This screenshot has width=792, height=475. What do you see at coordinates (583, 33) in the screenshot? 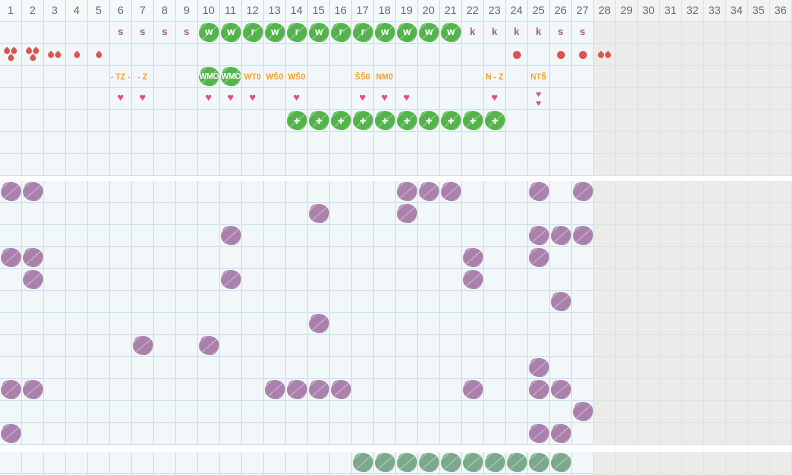
I see `grid-cell: s` at bounding box center [583, 33].